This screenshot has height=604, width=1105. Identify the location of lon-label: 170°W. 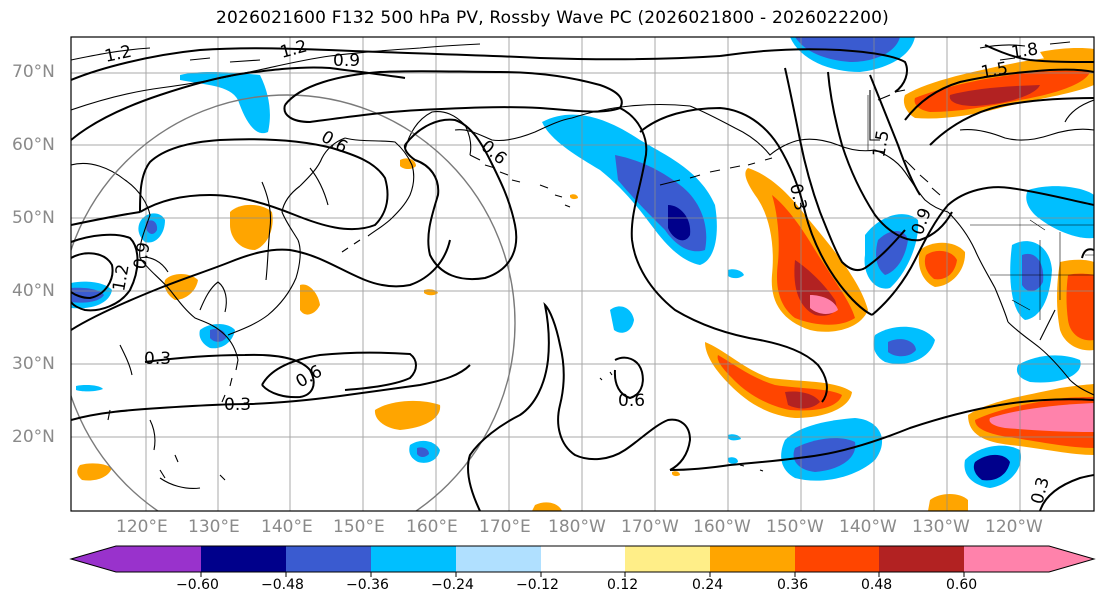
(650, 527).